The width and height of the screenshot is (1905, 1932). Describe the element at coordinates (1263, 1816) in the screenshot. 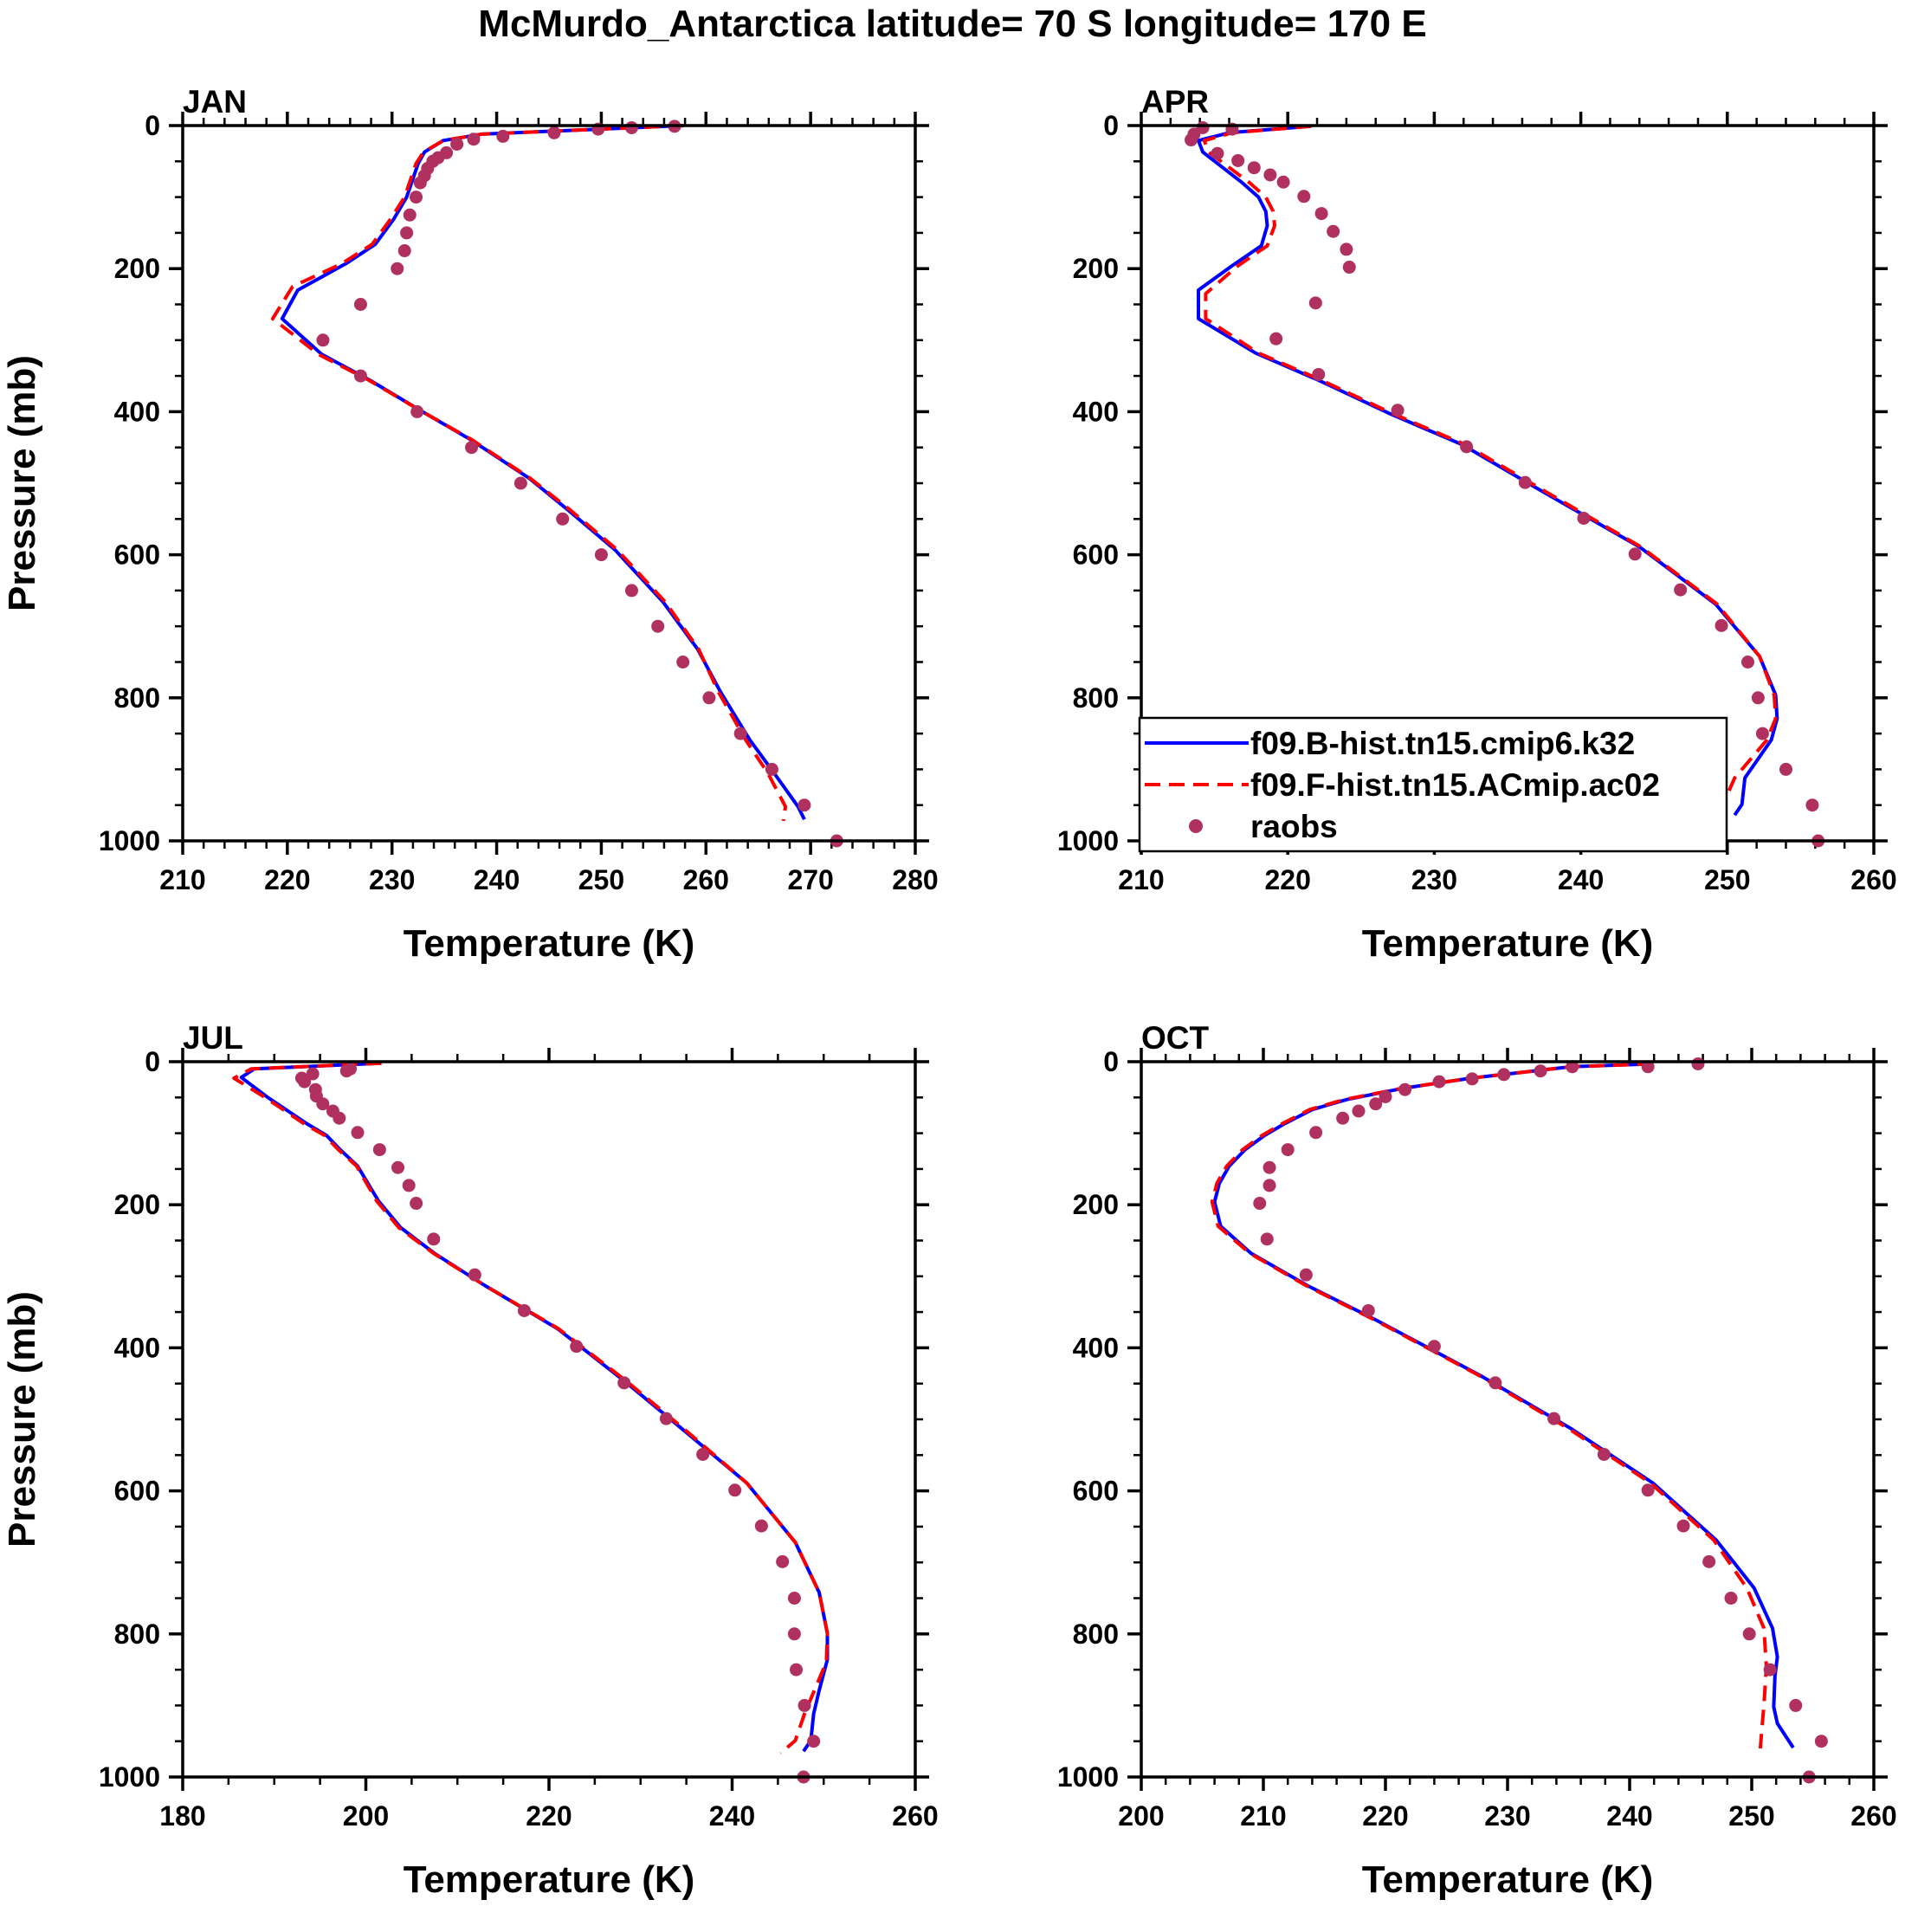

I see `x-tick-label: 210` at that location.